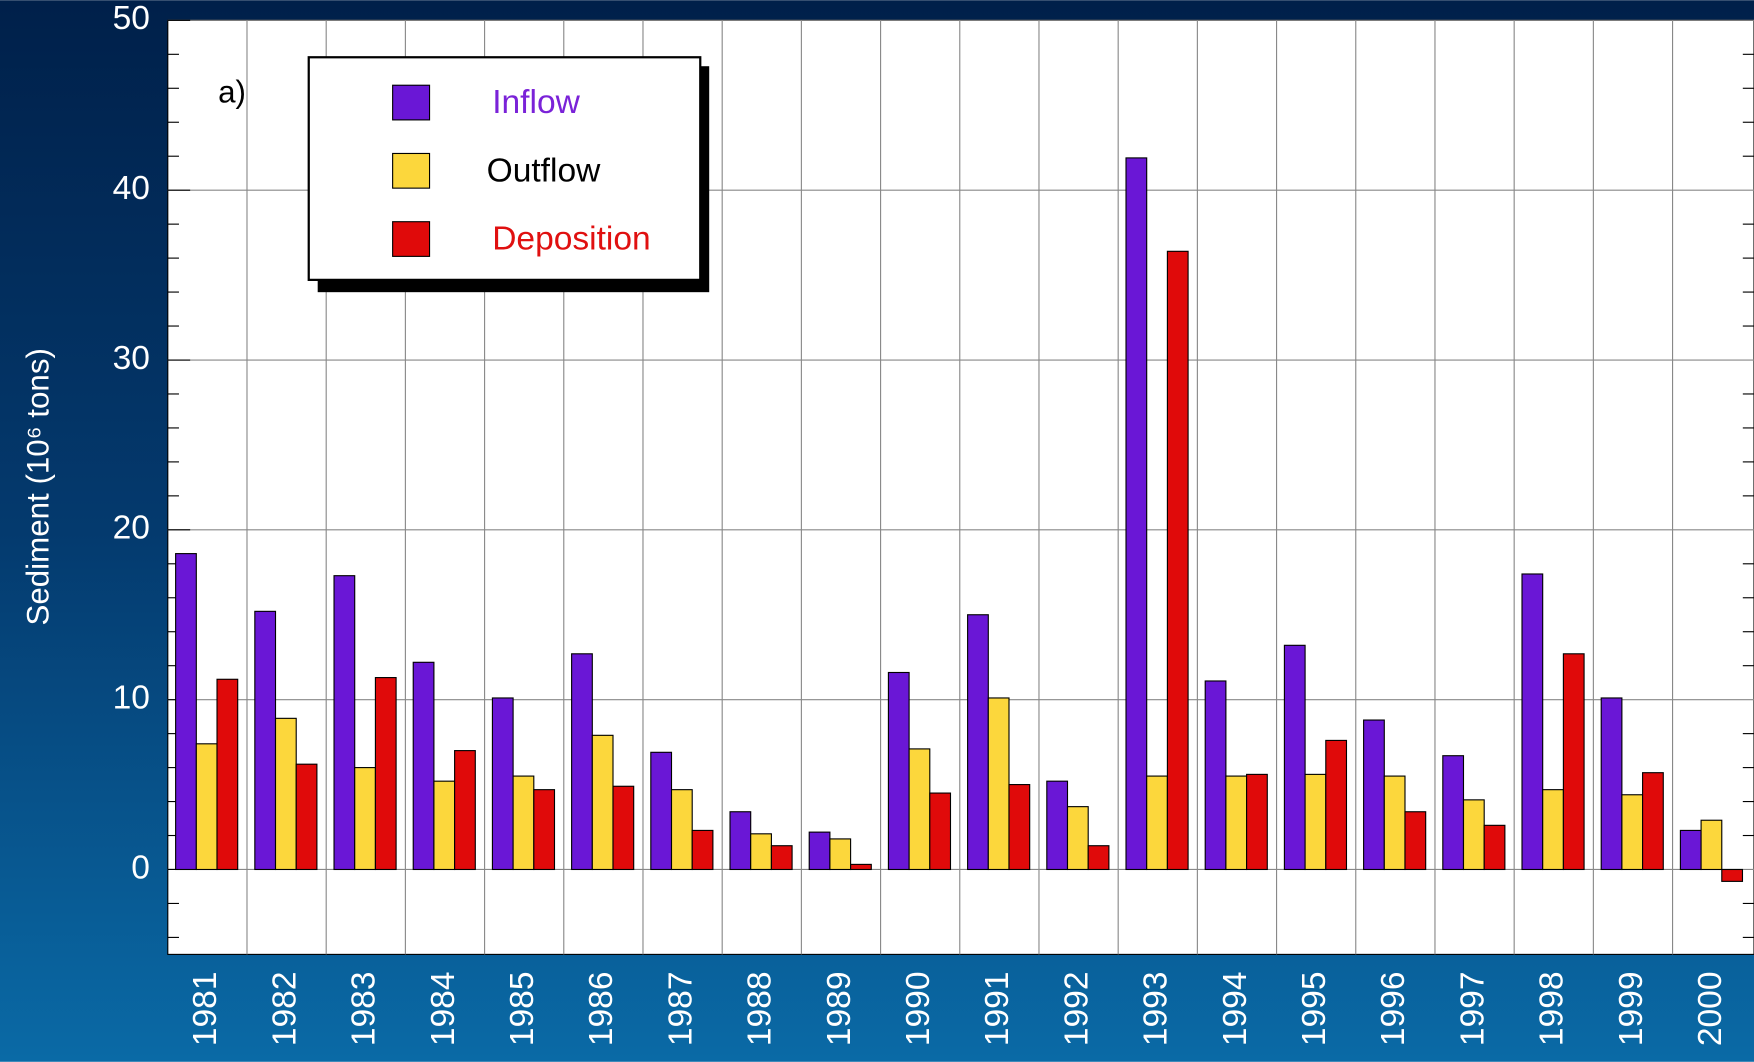 This screenshot has height=1062, width=1754. Describe the element at coordinates (839, 1008) in the screenshot. I see `x-tick-label: 1989` at that location.